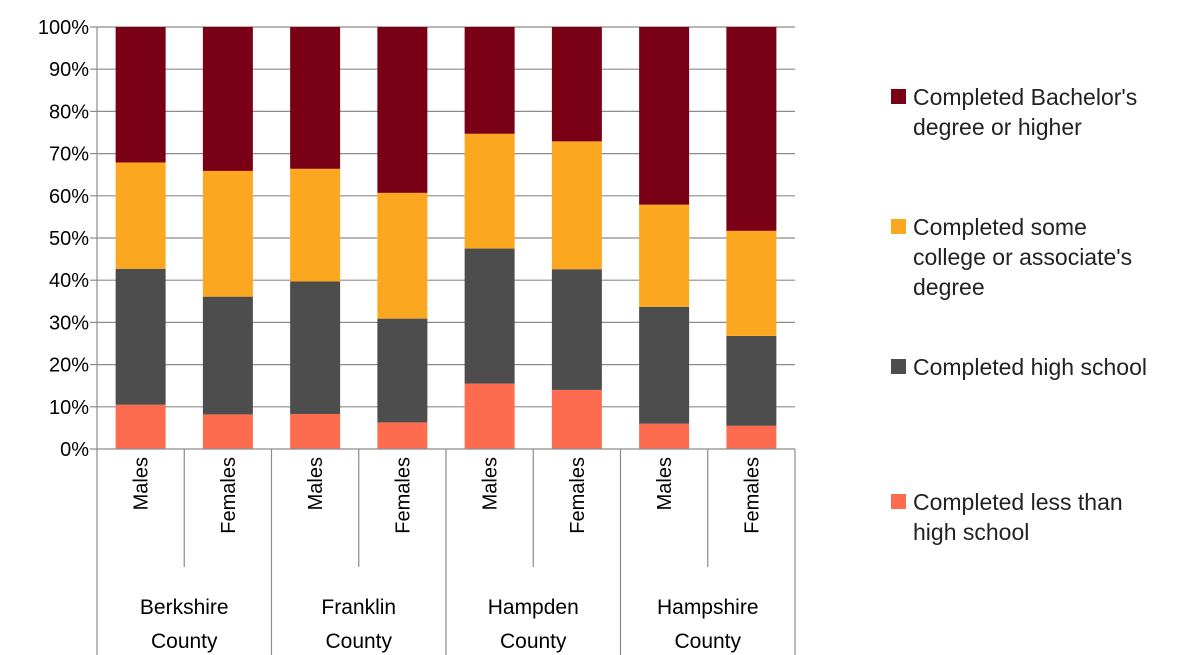 The width and height of the screenshot is (1189, 655). I want to click on legend-label-line: high school, so click(971, 532).